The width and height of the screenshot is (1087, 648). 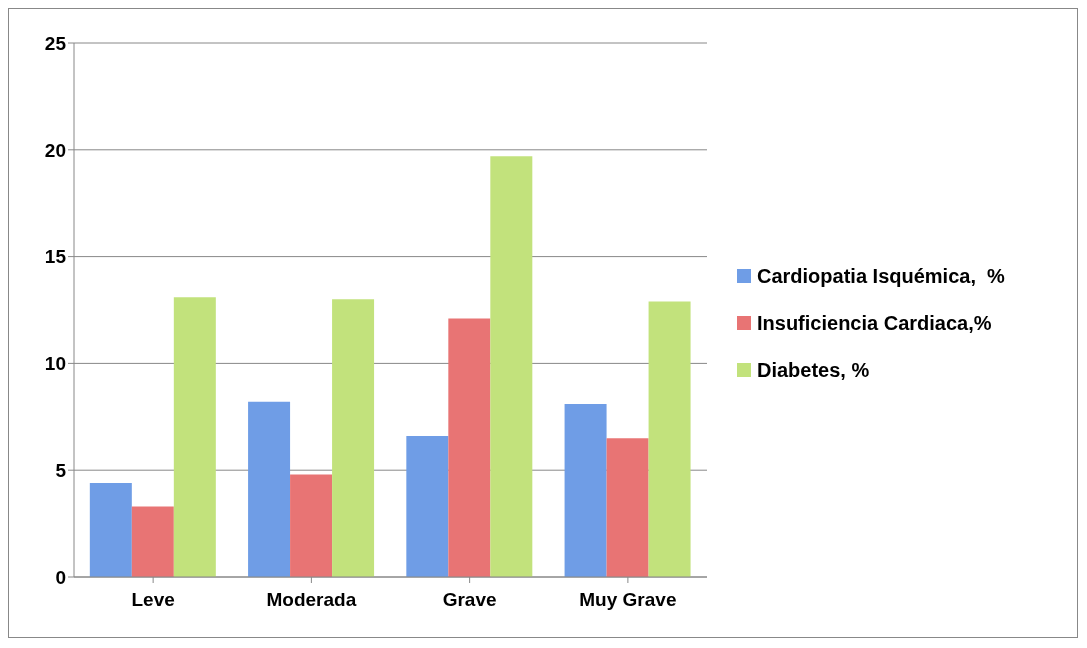 I want to click on x-tick-label: Moderada, so click(x=311, y=600).